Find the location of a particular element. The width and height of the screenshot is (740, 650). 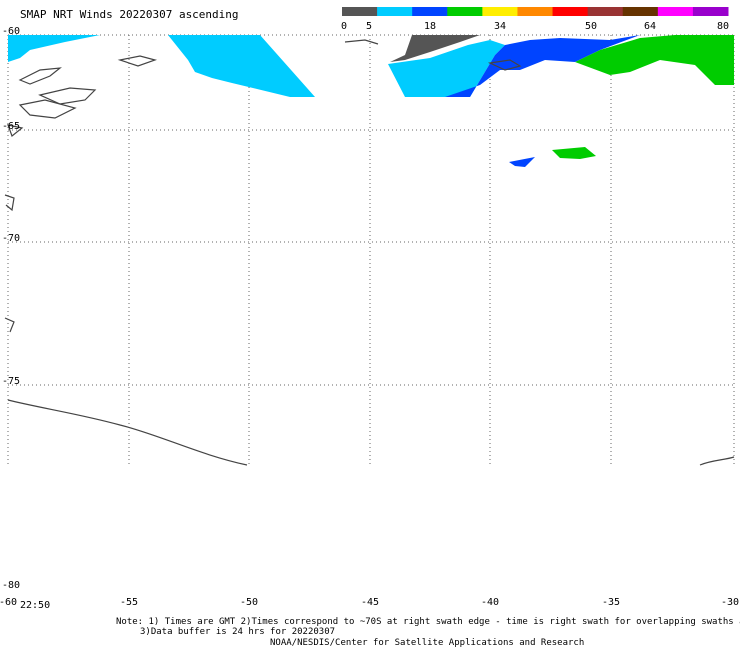

colorbar-label: 64 is located at coordinates (650, 26).